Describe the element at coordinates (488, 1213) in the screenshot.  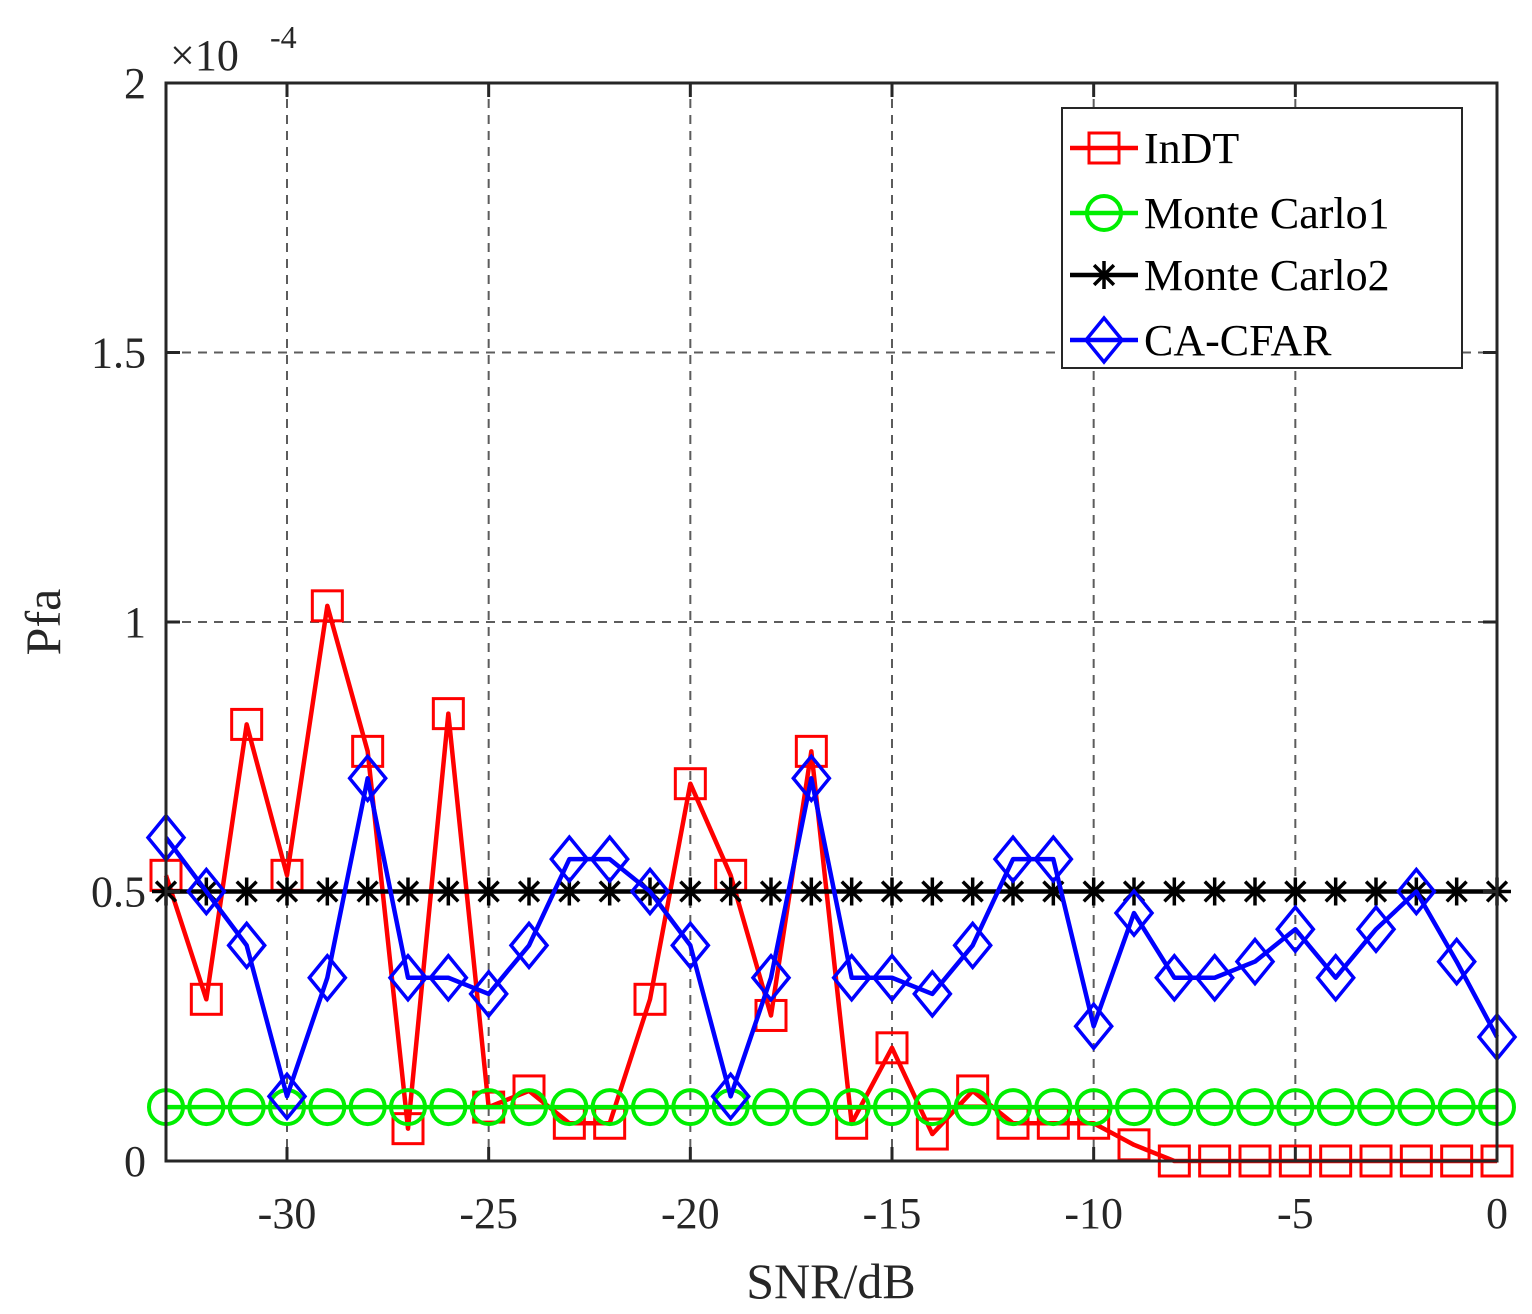
I see `x-tick-label: -25` at that location.